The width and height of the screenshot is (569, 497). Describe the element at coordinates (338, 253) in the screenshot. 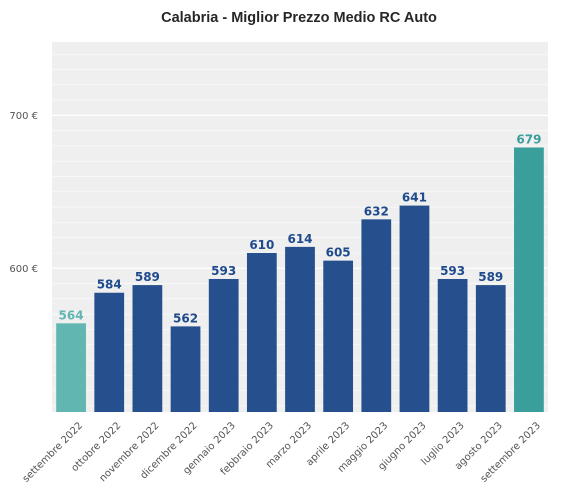

I see `data-label: 605` at that location.